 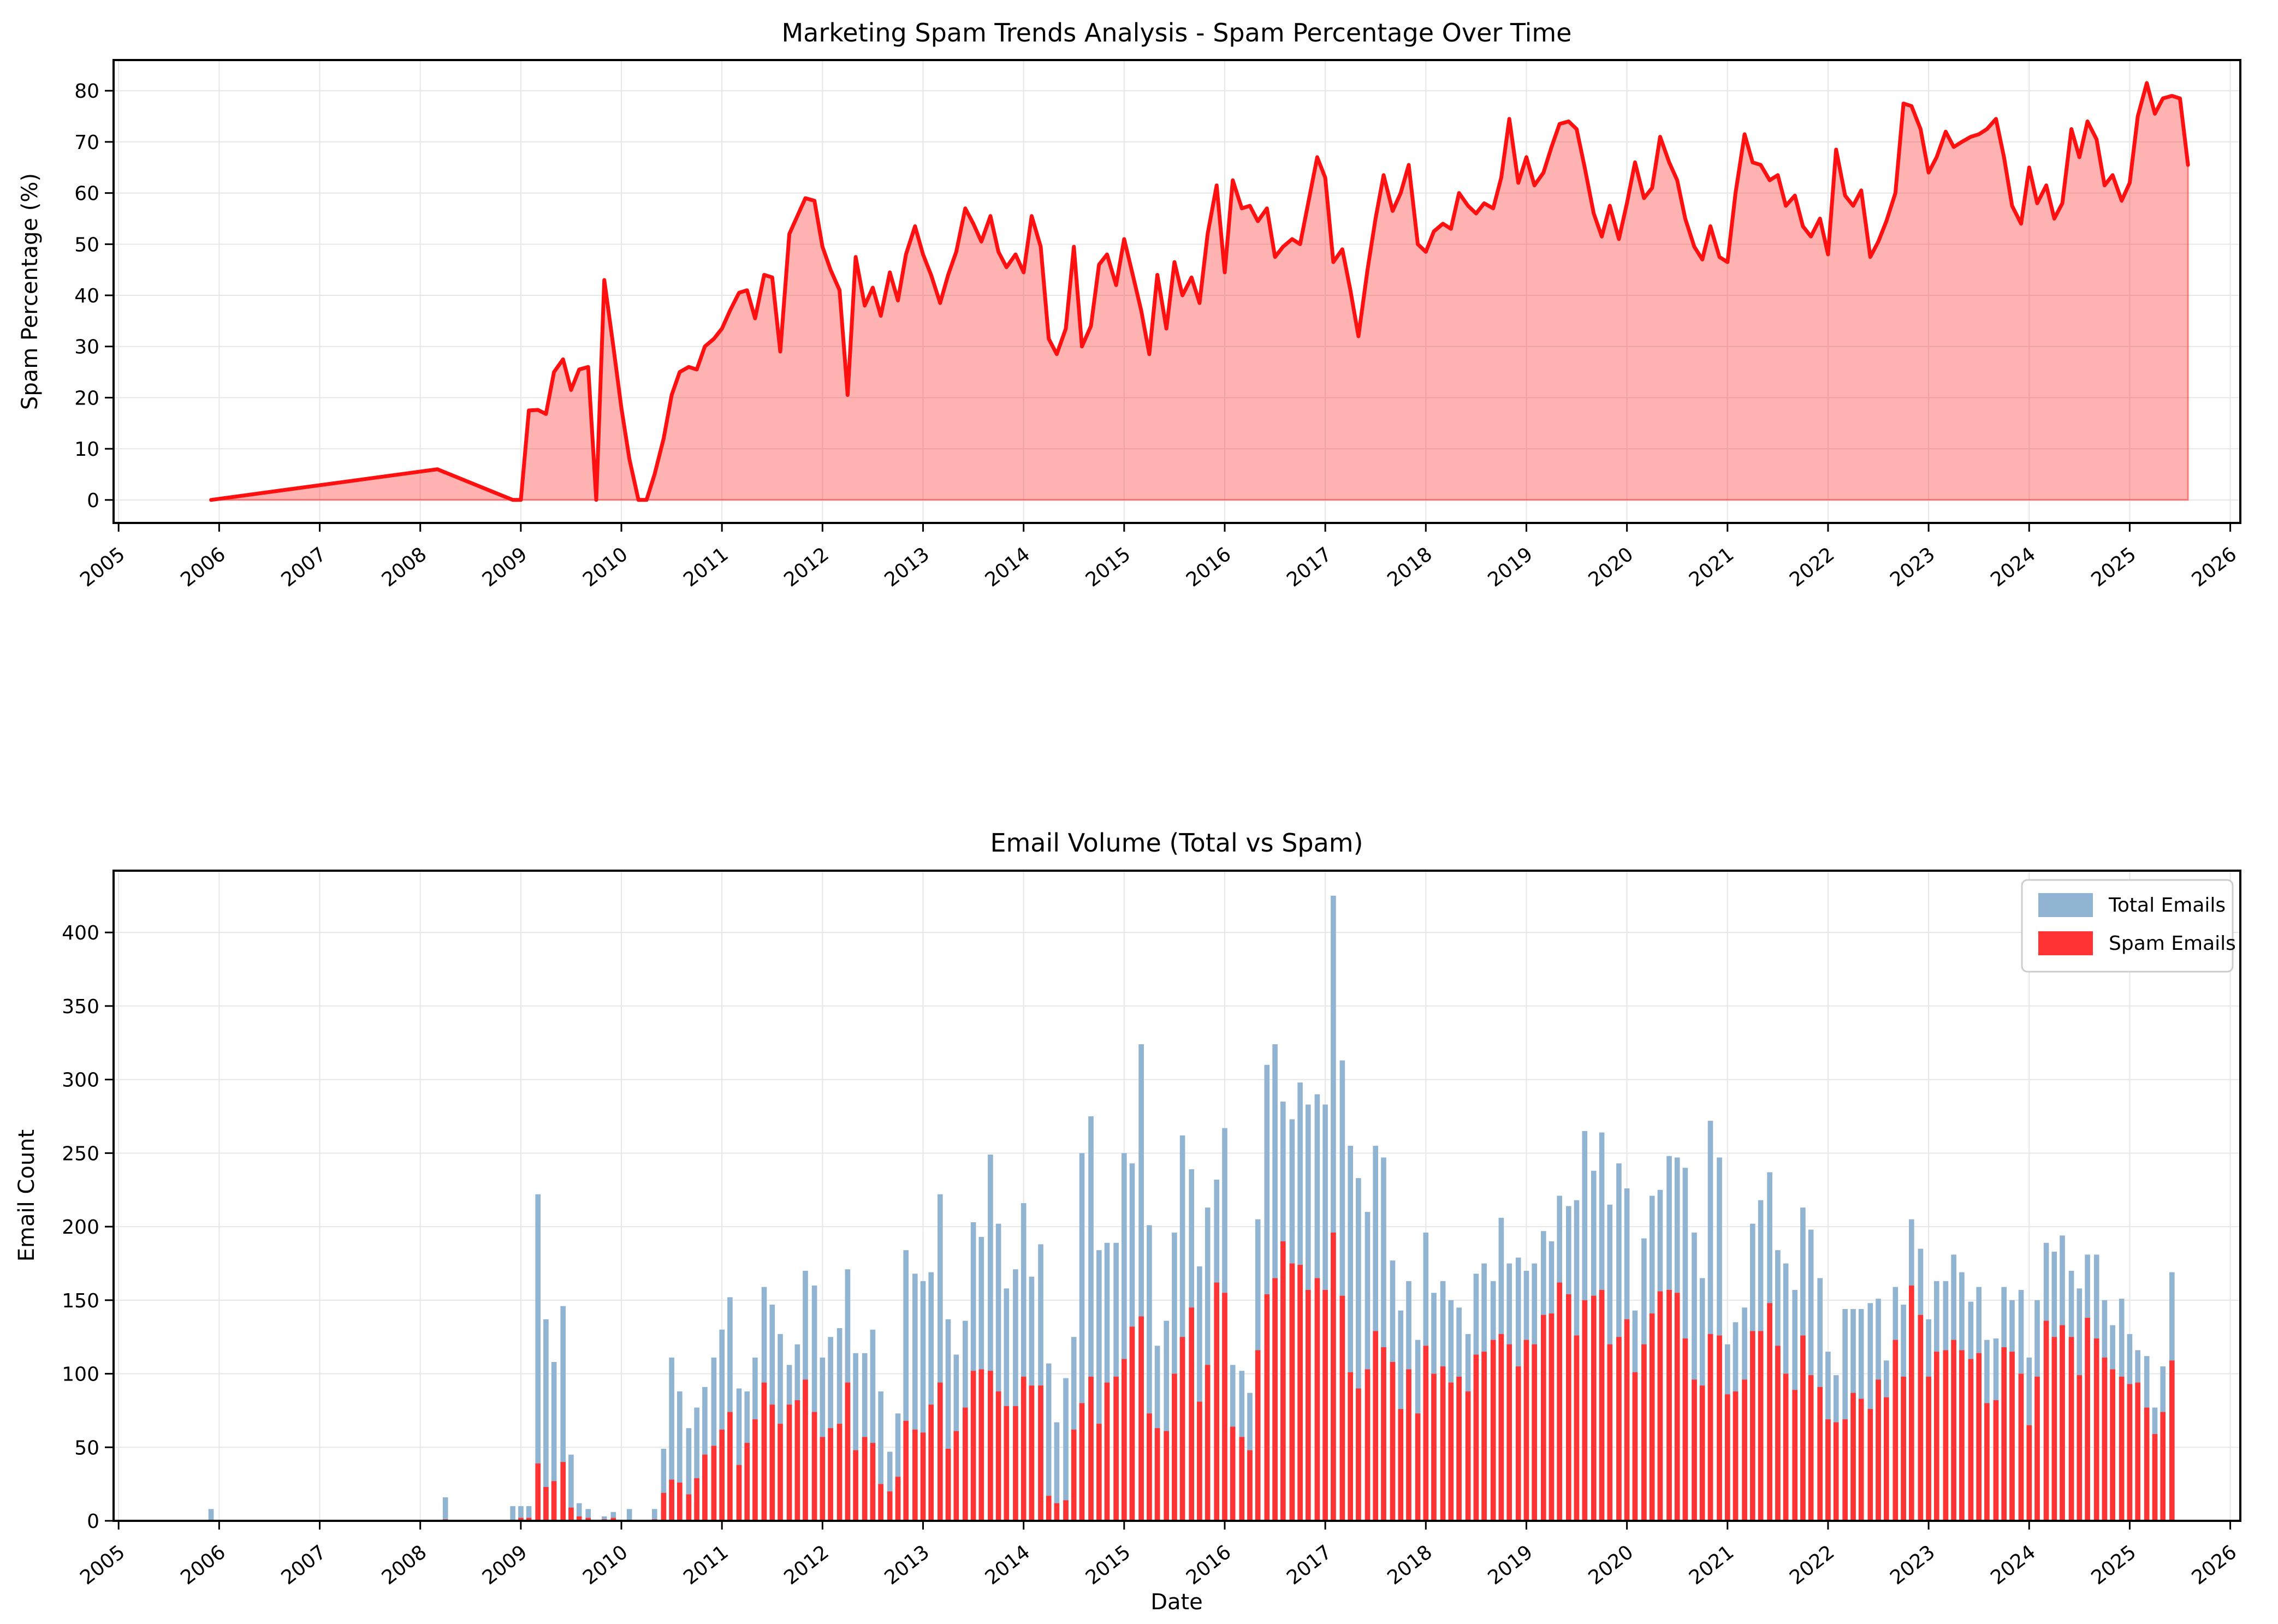 What do you see at coordinates (81, 1375) in the screenshot?
I see `y-tick-label: 100` at bounding box center [81, 1375].